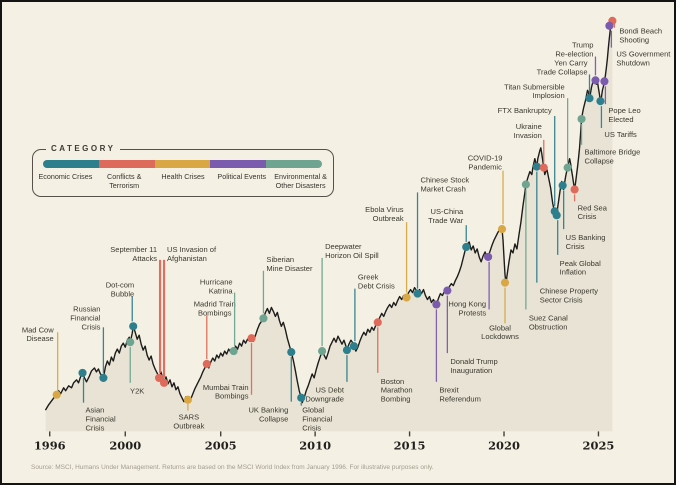 The width and height of the screenshot is (676, 485). Describe the element at coordinates (229, 367) in the screenshot. I see `event-mumbai-train-bombings: Mumbai Train Bombings` at that location.